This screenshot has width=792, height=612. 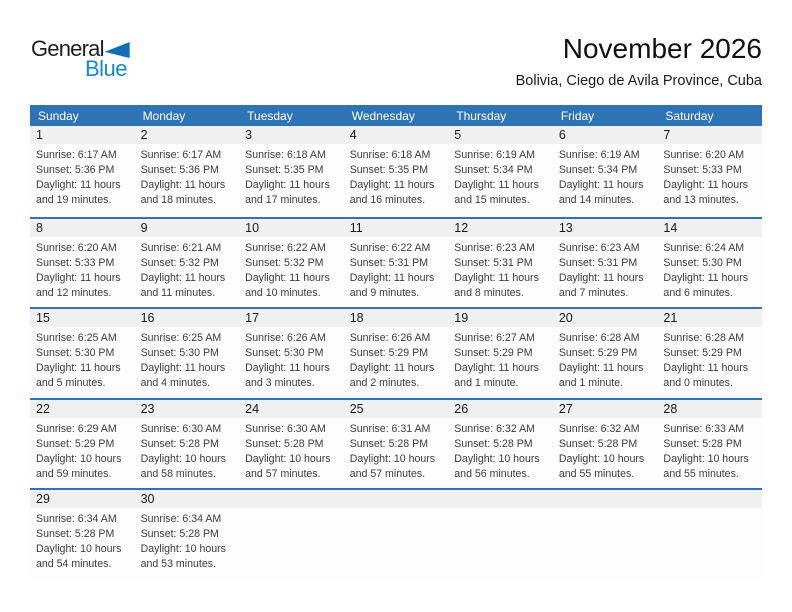 What do you see at coordinates (356, 227) in the screenshot?
I see `day-number: 11` at bounding box center [356, 227].